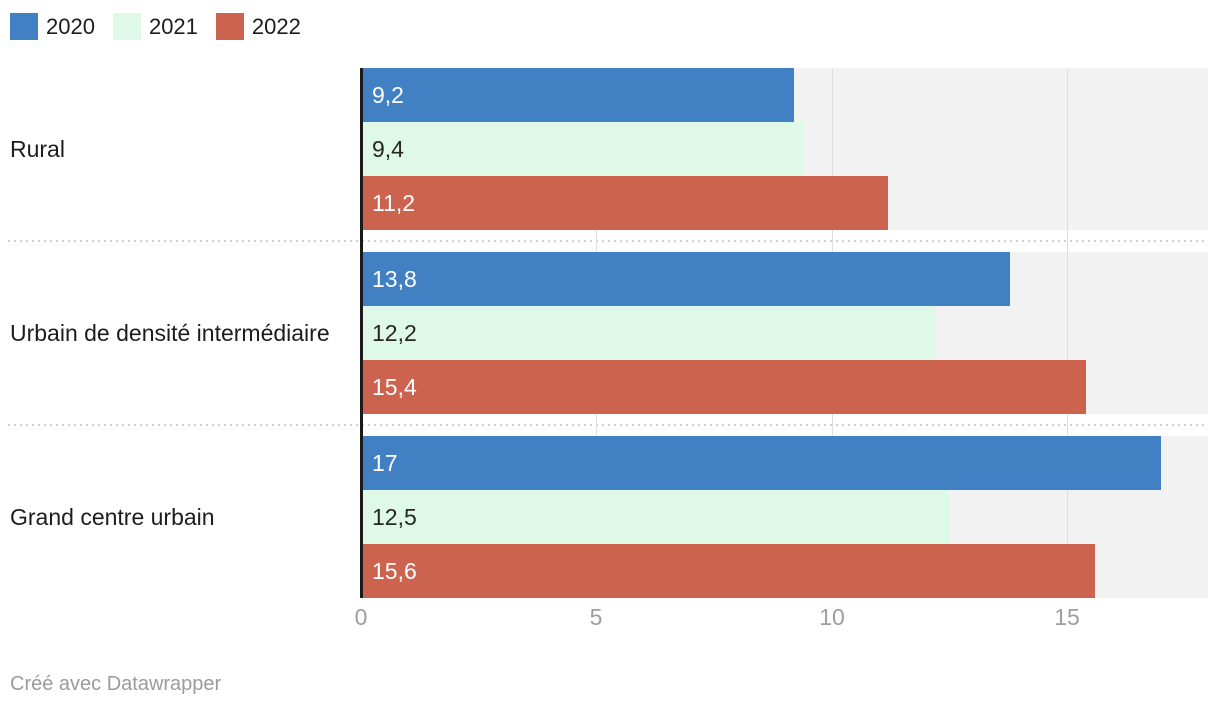 Image resolution: width=1220 pixels, height=712 pixels. I want to click on bar-2020: 9,2, so click(577, 95).